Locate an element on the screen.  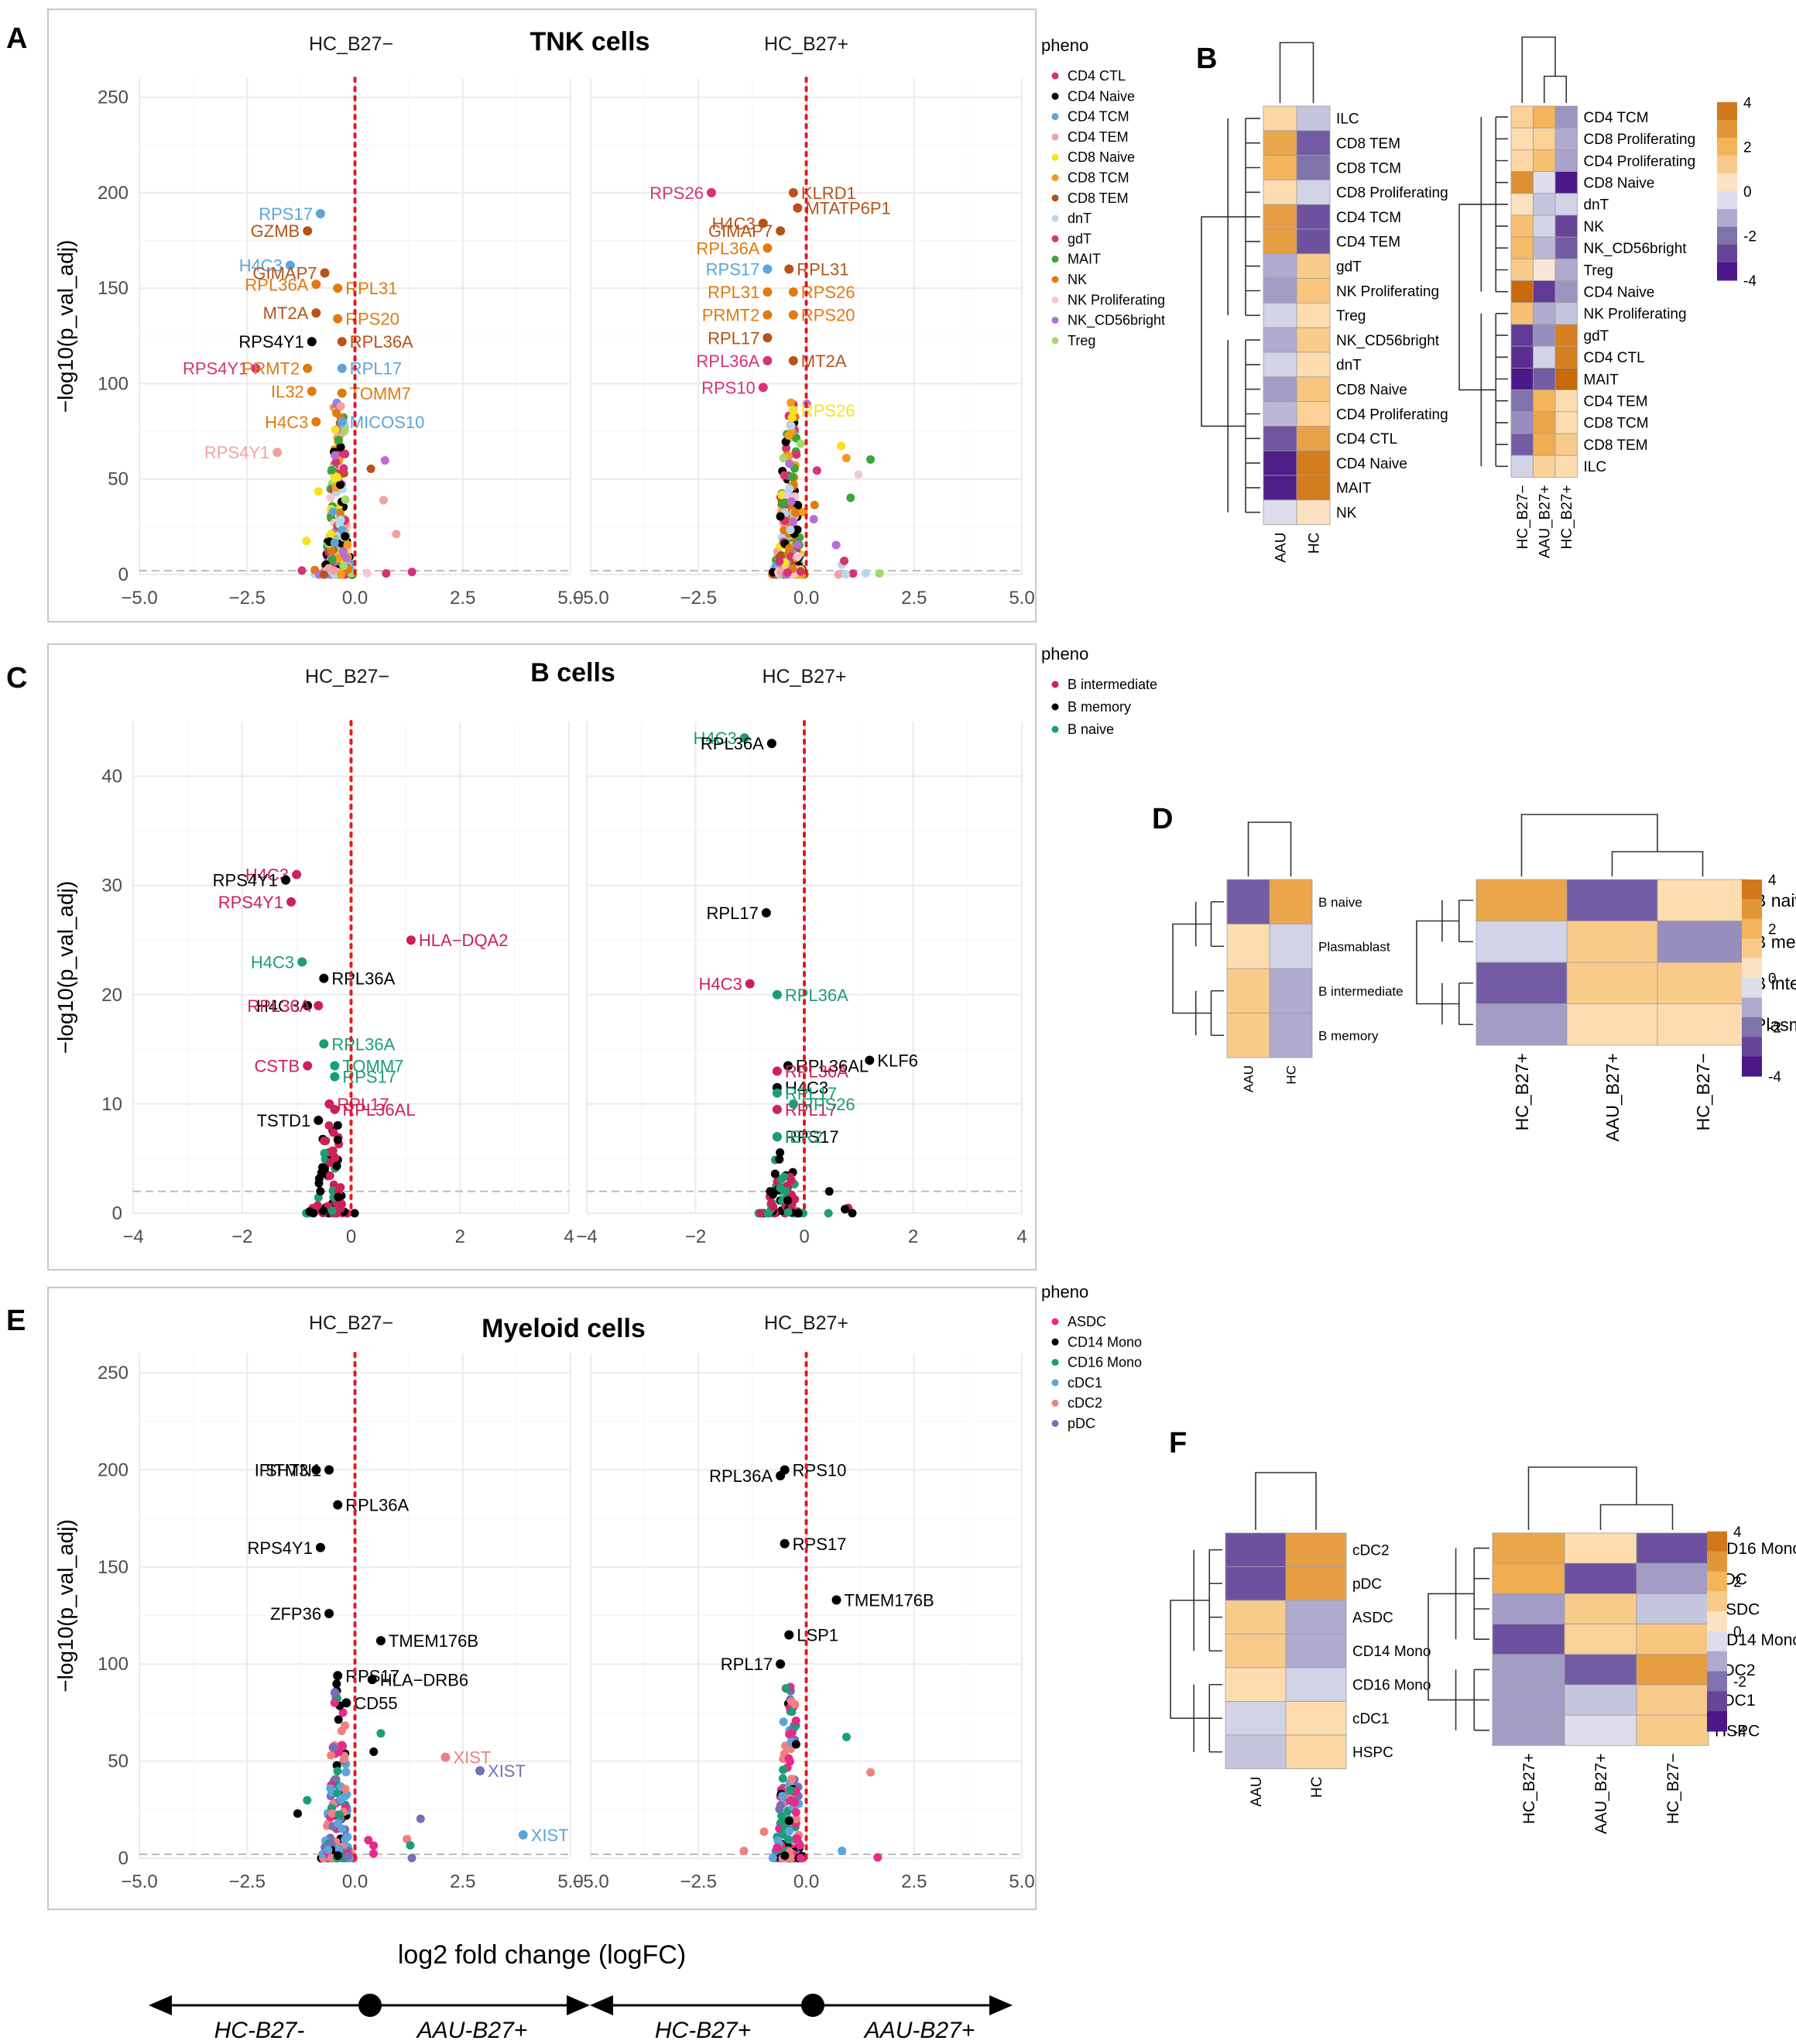
heatmap-row-label: CD8 TEM is located at coordinates (1616, 445).